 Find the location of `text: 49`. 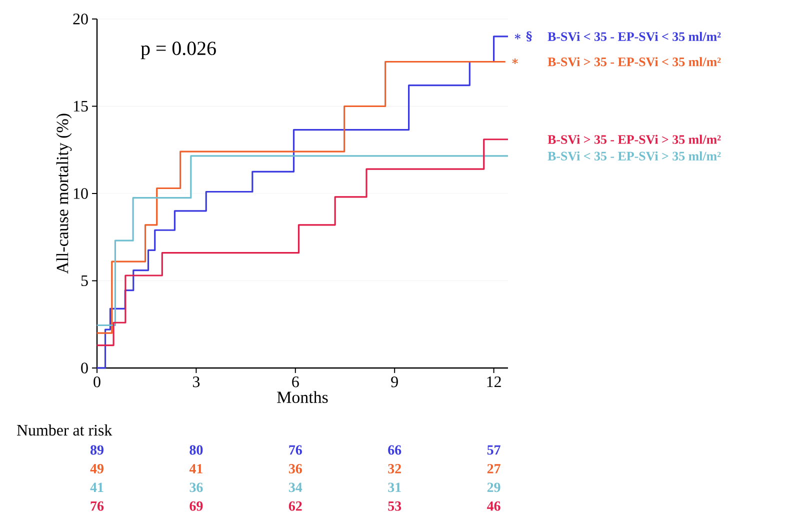

text: 49 is located at coordinates (97, 469).